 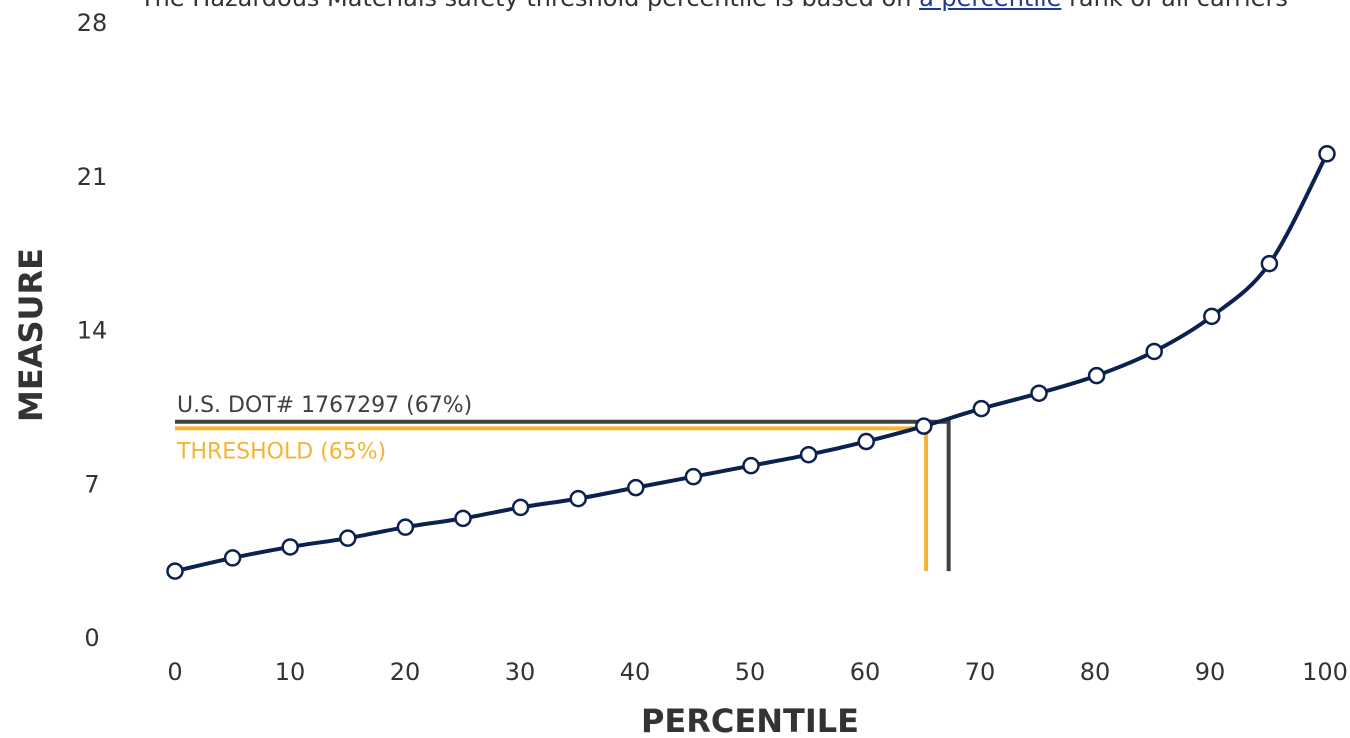 I want to click on x-tick-label: 30, so click(x=520, y=672).